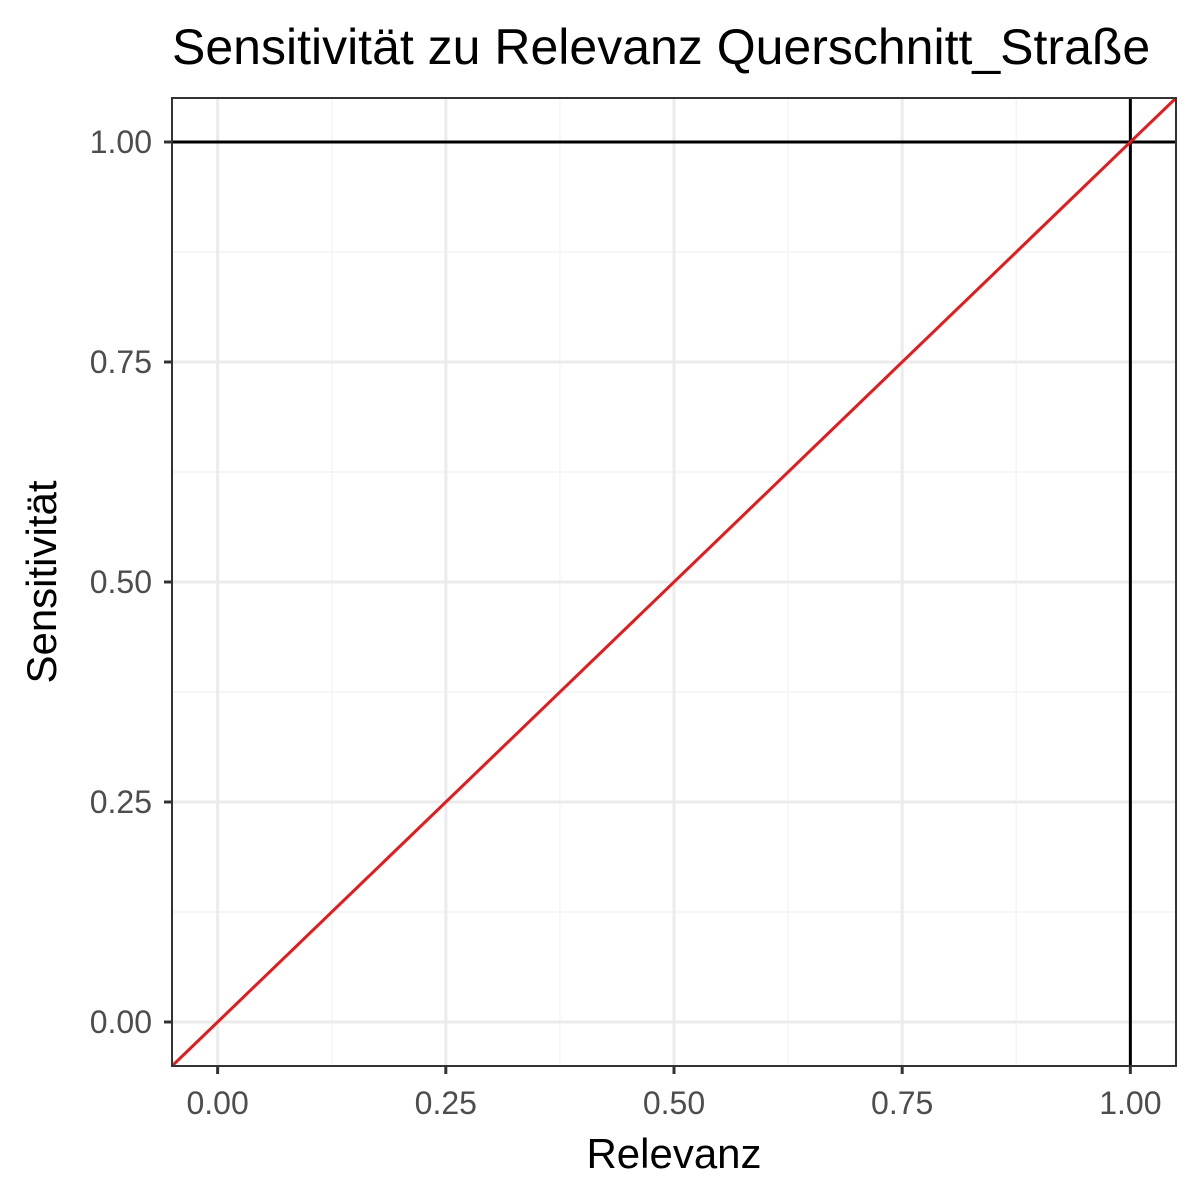 This screenshot has width=1200, height=1200. I want to click on x-tick-label: 0.25, so click(446, 1103).